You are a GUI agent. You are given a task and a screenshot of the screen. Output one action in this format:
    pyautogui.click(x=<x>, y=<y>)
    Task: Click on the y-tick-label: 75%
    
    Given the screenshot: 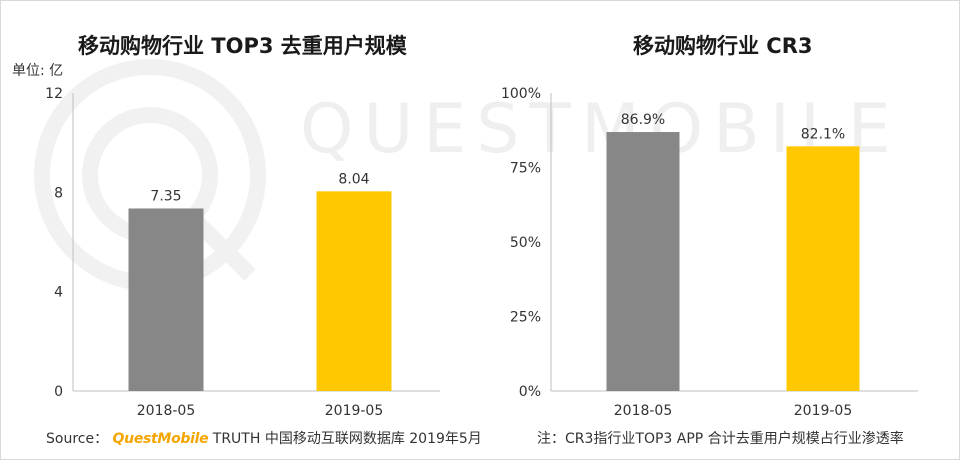 What is the action you would take?
    pyautogui.click(x=525, y=169)
    